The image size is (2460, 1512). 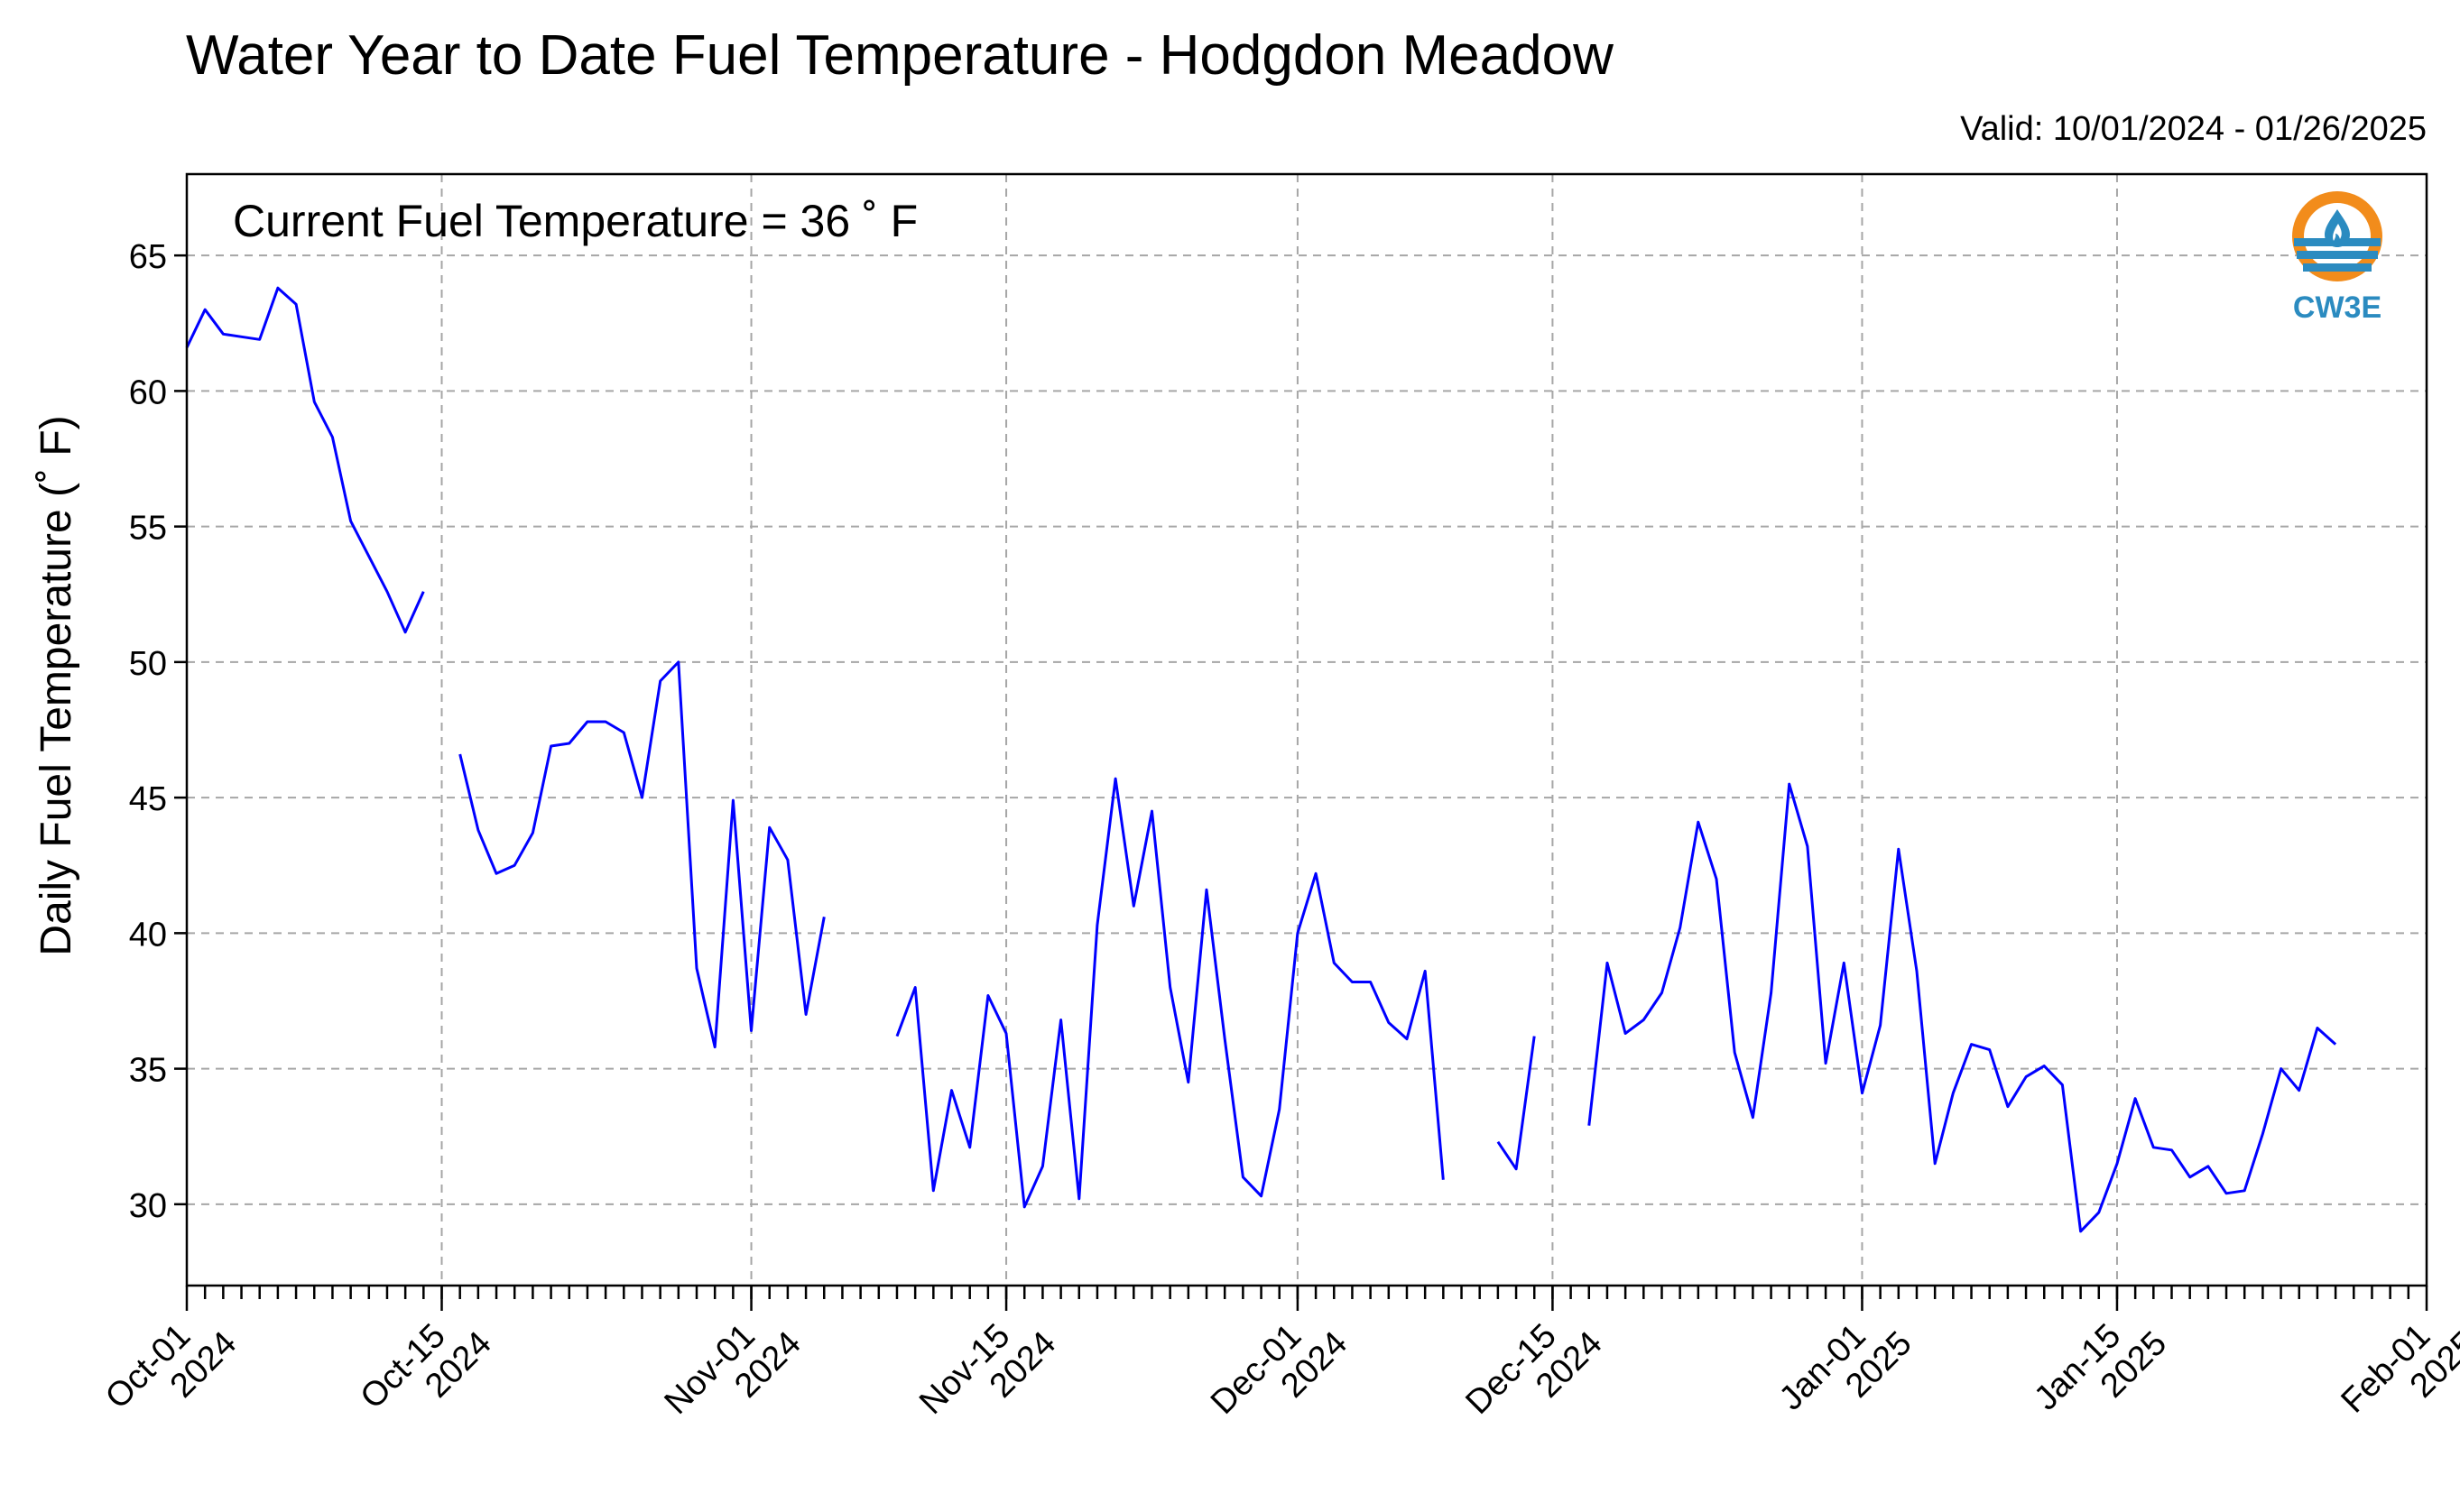 I want to click on y-tick-label: 60, so click(x=148, y=392).